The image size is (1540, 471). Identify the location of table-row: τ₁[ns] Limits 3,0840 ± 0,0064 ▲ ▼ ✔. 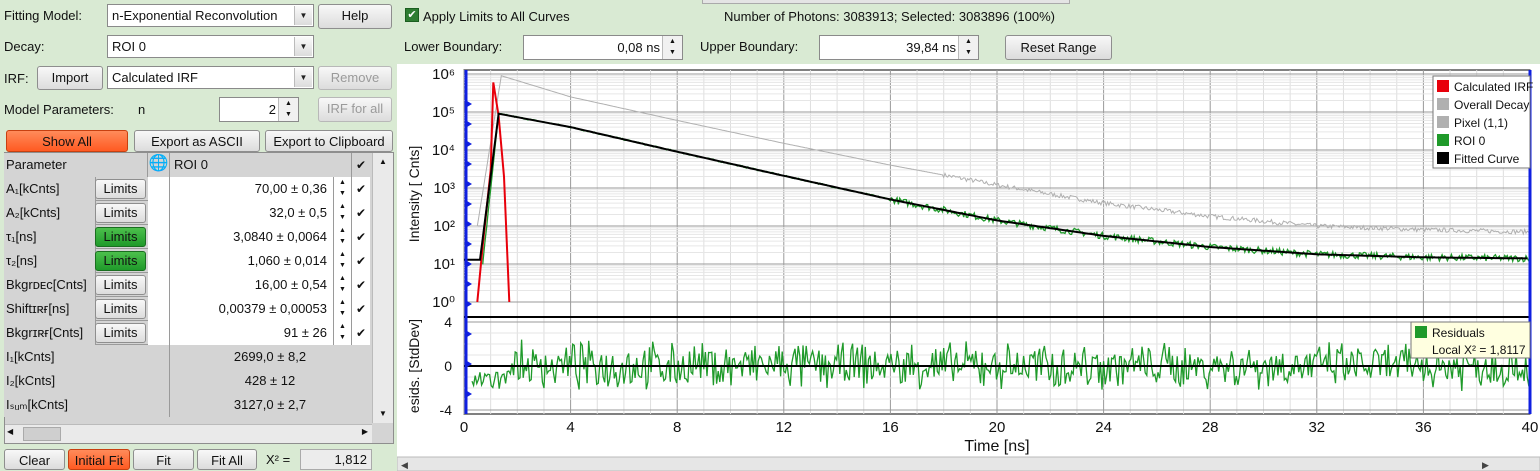
(187, 237).